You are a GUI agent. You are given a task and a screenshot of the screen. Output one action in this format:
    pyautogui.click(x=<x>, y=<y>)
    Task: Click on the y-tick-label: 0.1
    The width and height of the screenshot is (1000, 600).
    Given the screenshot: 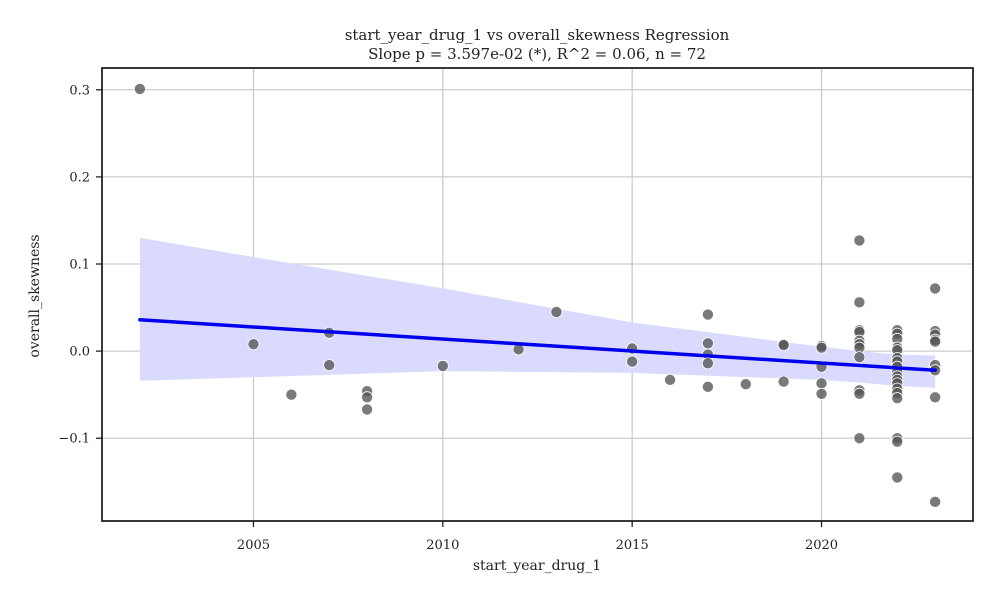 What is the action you would take?
    pyautogui.click(x=79, y=265)
    